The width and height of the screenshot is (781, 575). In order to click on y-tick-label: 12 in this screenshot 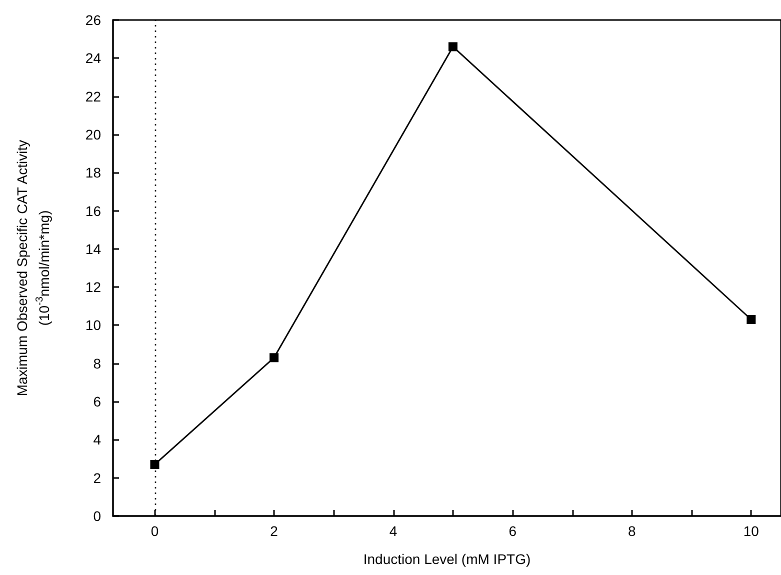, I will do `click(93, 287)`.